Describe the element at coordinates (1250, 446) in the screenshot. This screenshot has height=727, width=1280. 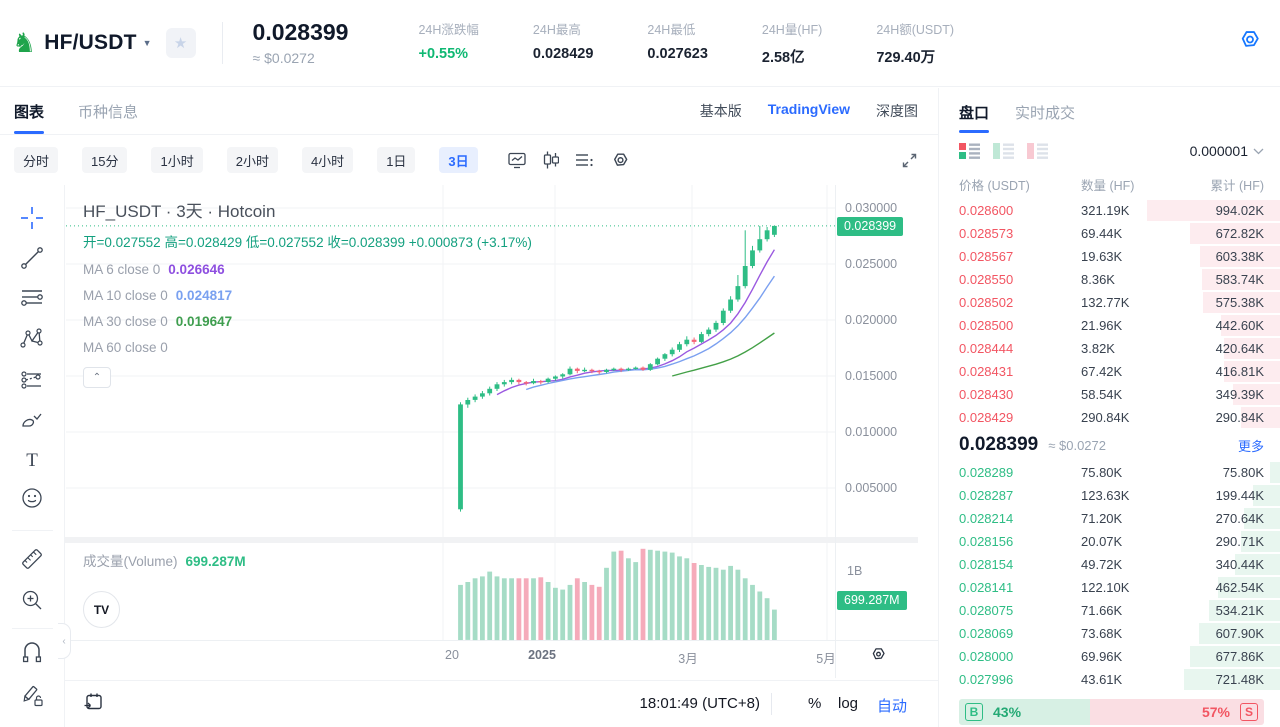
I see `more-link: 更多` at that location.